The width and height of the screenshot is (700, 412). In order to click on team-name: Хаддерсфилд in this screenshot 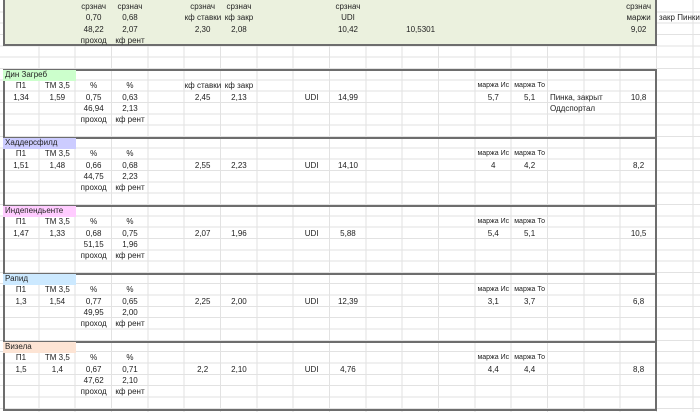, I will do `click(31, 142)`.